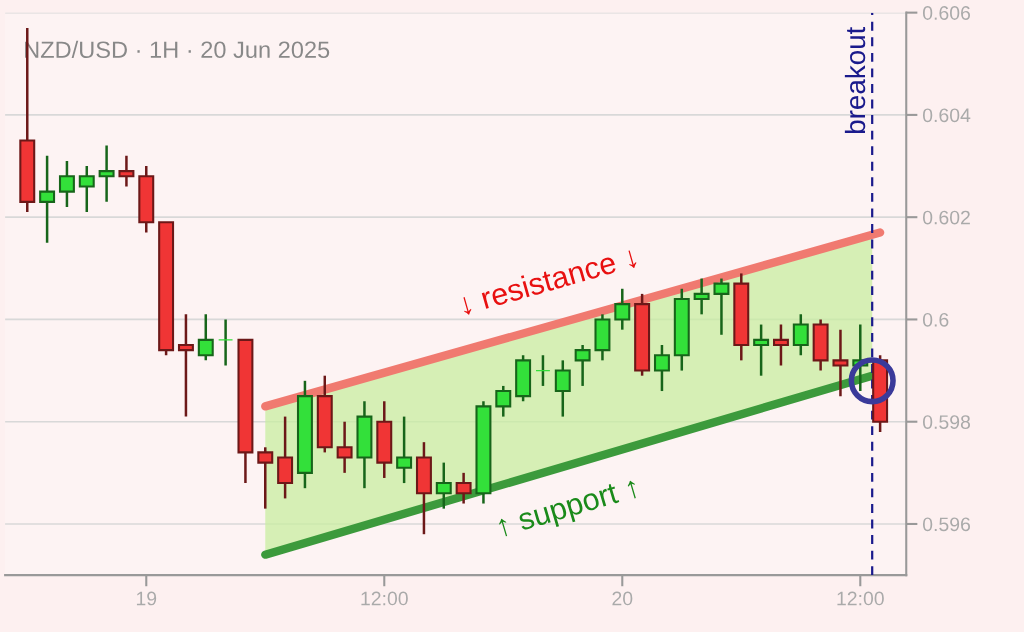 This screenshot has width=1024, height=632. I want to click on y-tick-label: 0.606, so click(946, 13).